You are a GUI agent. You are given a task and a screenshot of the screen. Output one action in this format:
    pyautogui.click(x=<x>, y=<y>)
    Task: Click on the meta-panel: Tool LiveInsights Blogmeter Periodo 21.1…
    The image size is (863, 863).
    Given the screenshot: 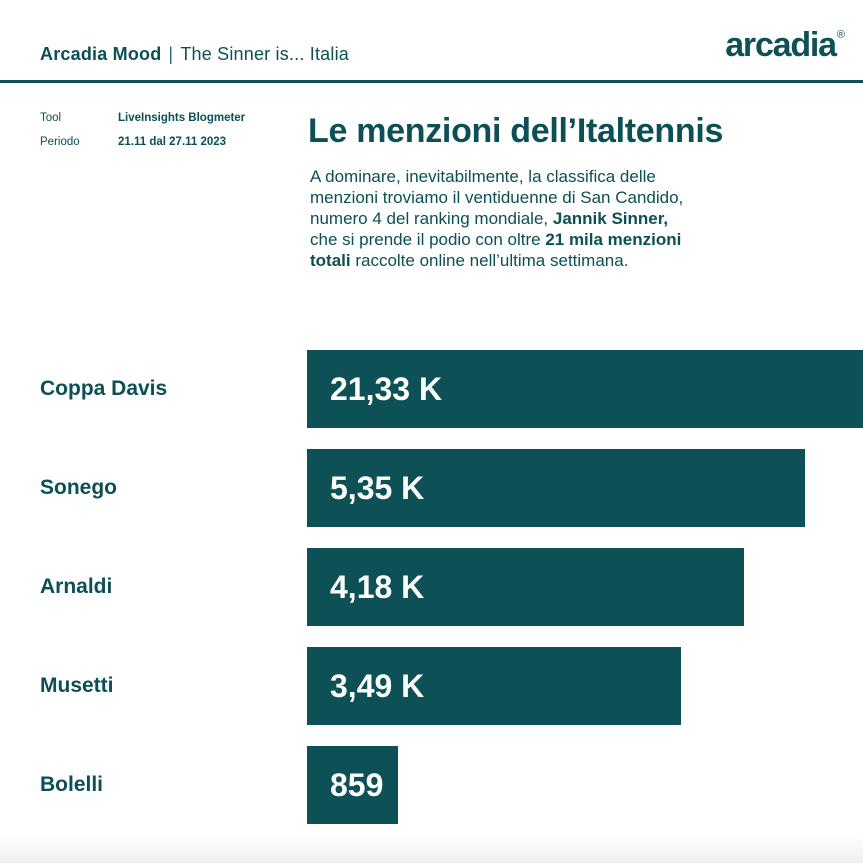 What is the action you would take?
    pyautogui.click(x=142, y=135)
    